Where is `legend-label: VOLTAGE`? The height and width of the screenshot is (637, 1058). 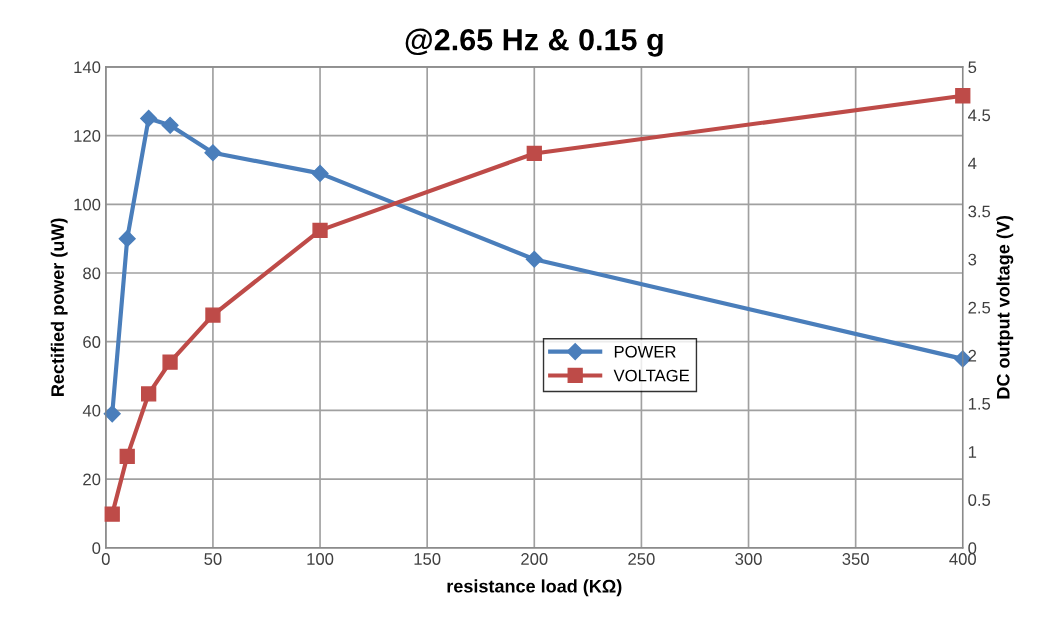
legend-label: VOLTAGE is located at coordinates (651, 375).